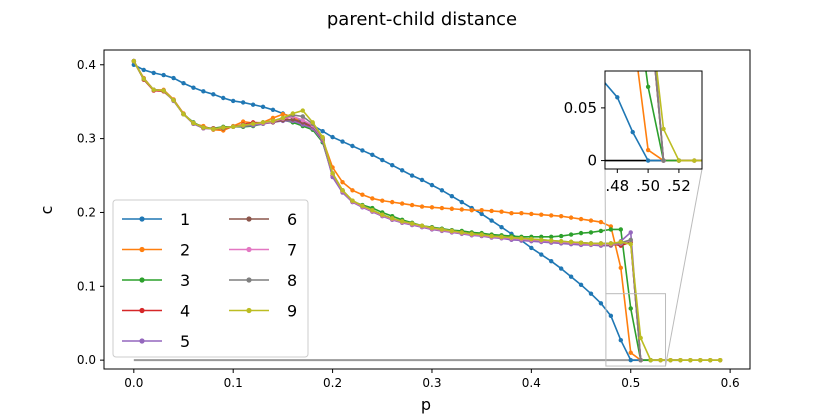 The height and width of the screenshot is (415, 830). I want to click on legend-item-4: 4, so click(156, 311).